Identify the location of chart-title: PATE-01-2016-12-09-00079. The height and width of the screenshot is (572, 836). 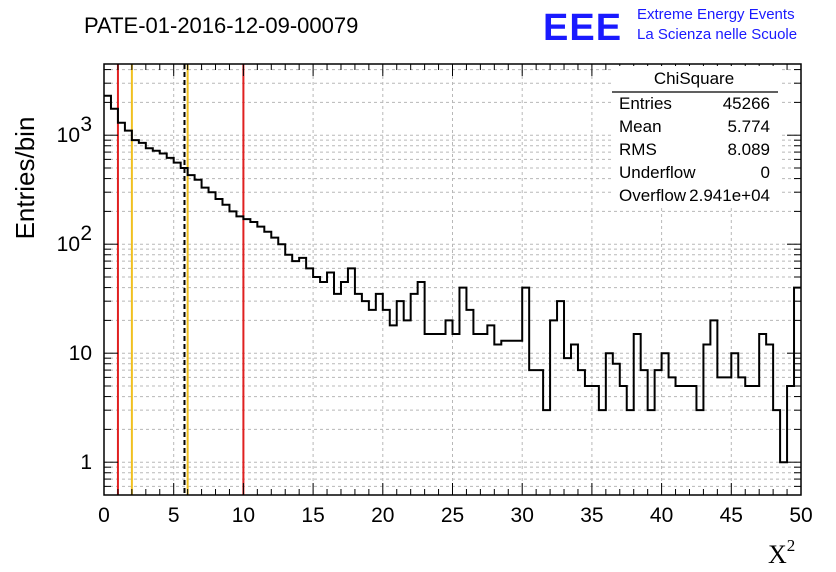
(221, 25).